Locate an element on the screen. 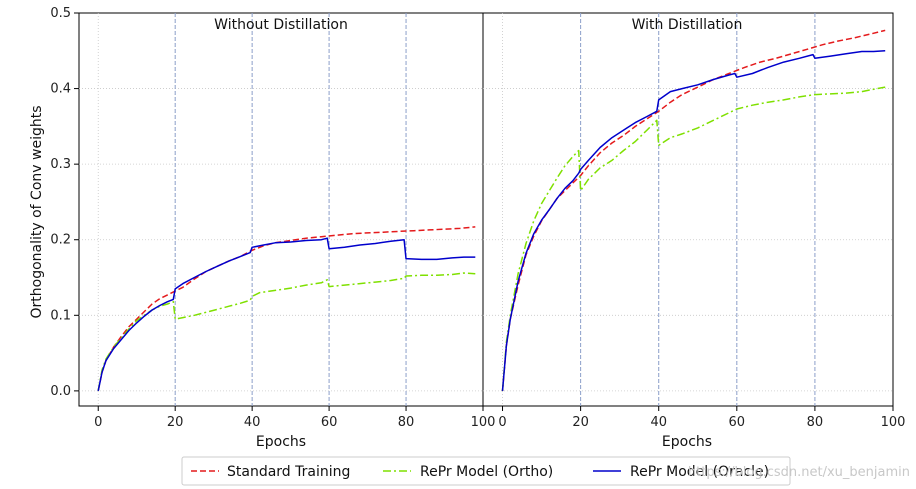 The height and width of the screenshot is (489, 916). legend-label: Standard Training is located at coordinates (288, 472).